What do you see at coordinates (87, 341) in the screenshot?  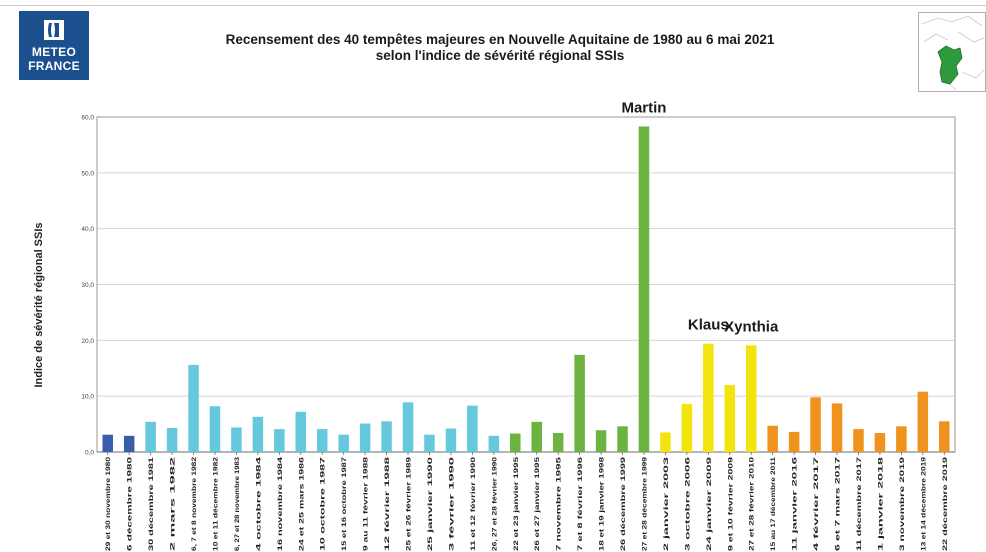 I see `y-tick-label: 20,0` at bounding box center [87, 341].